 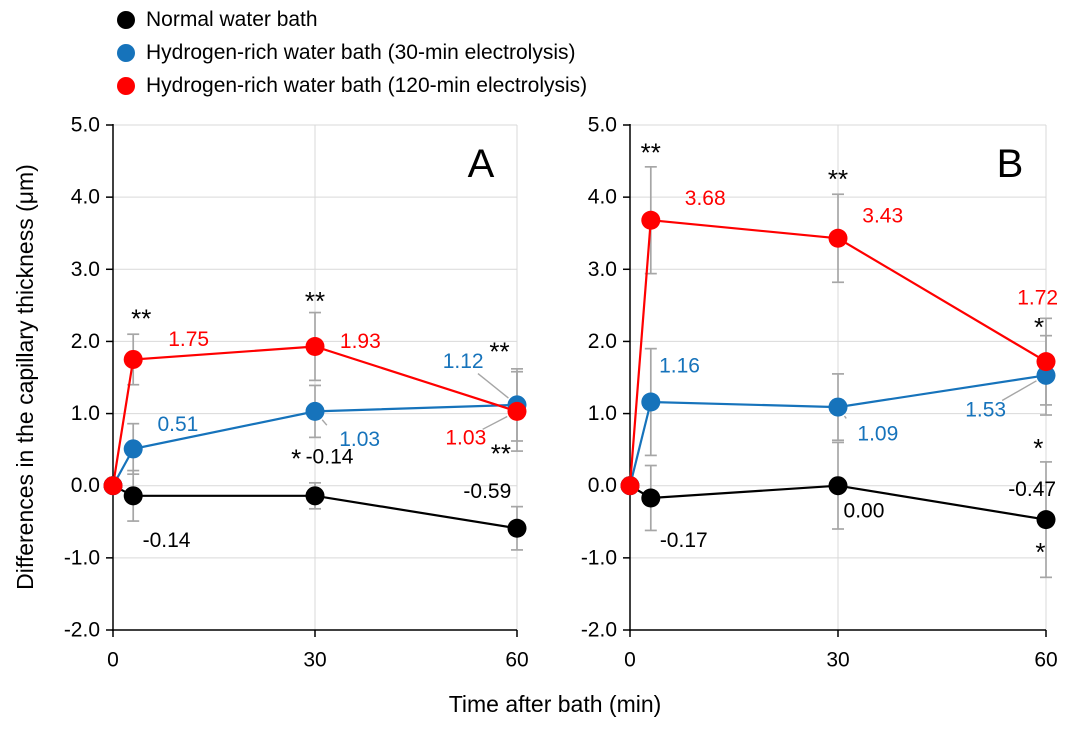 What do you see at coordinates (985, 409) in the screenshot?
I see `annotation-label: 1.53` at bounding box center [985, 409].